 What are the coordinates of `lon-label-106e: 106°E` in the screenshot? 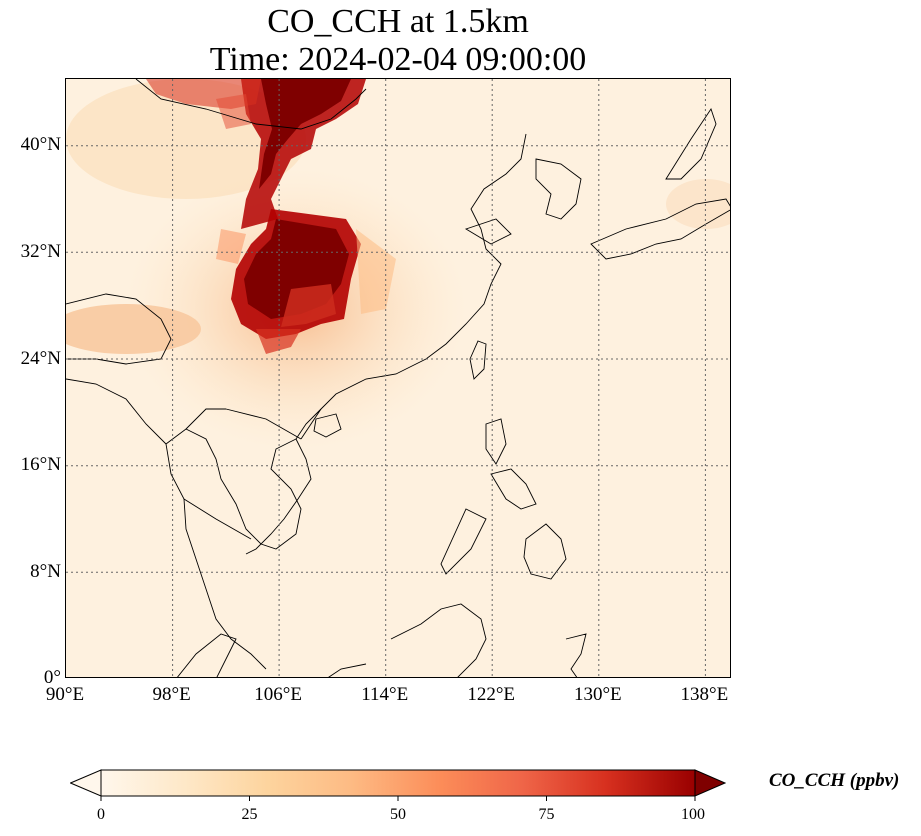 It's located at (278, 694).